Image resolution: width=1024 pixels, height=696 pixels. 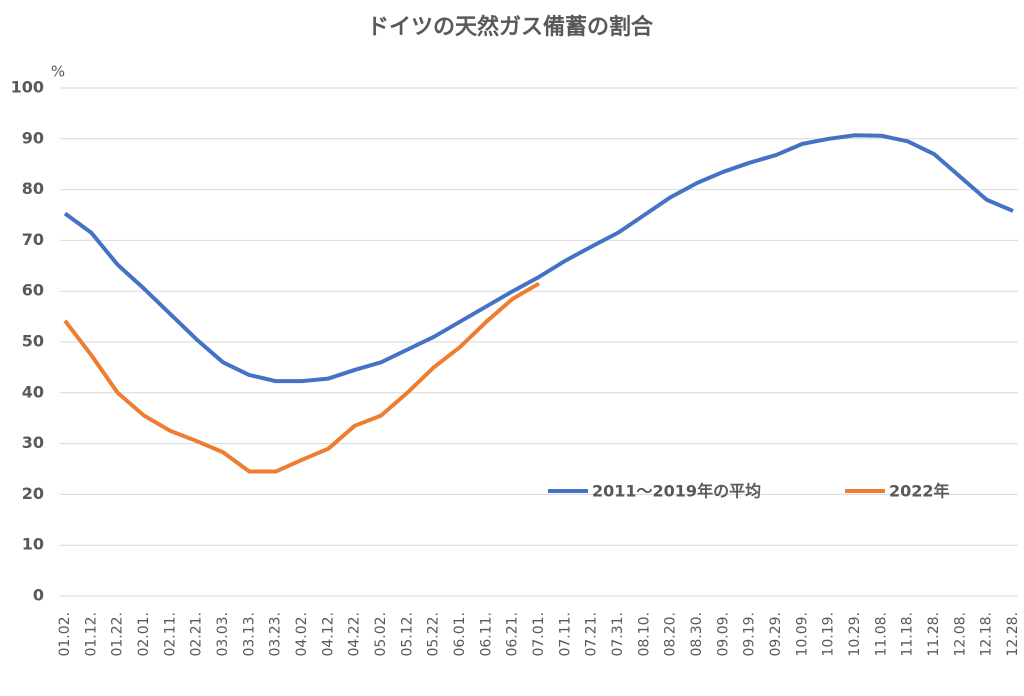 I want to click on y-tick-label: 80, so click(x=33, y=188).